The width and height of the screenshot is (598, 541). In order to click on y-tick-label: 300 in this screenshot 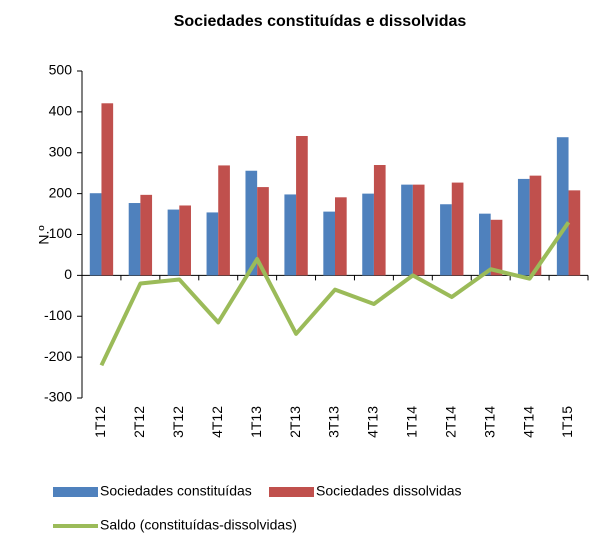, I will do `click(61, 151)`.